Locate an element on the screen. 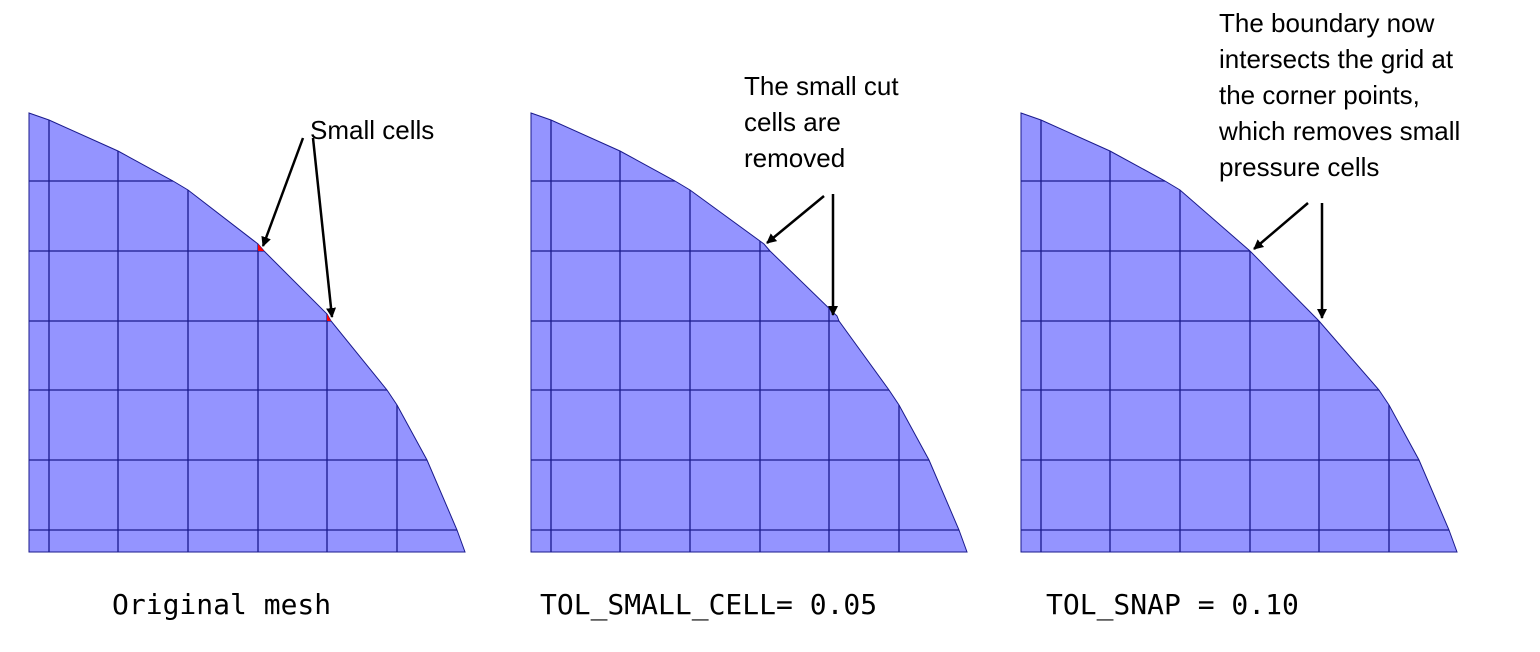 The image size is (1540, 652). annotation-cells-removed: The small cut cells are removed is located at coordinates (821, 122).